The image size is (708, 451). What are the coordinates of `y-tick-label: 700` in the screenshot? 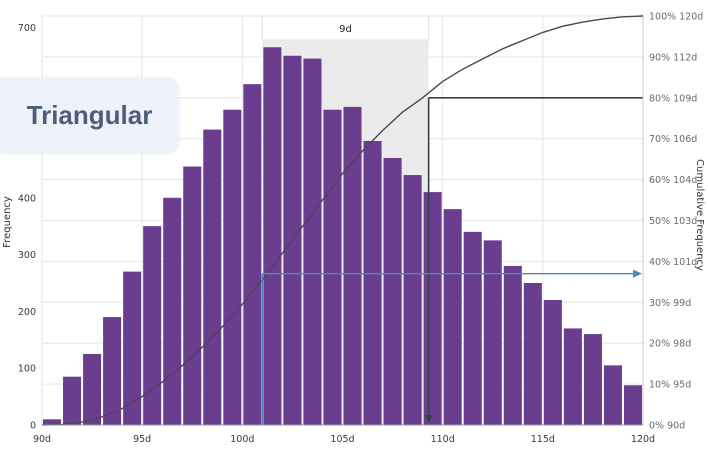 It's located at (27, 28).